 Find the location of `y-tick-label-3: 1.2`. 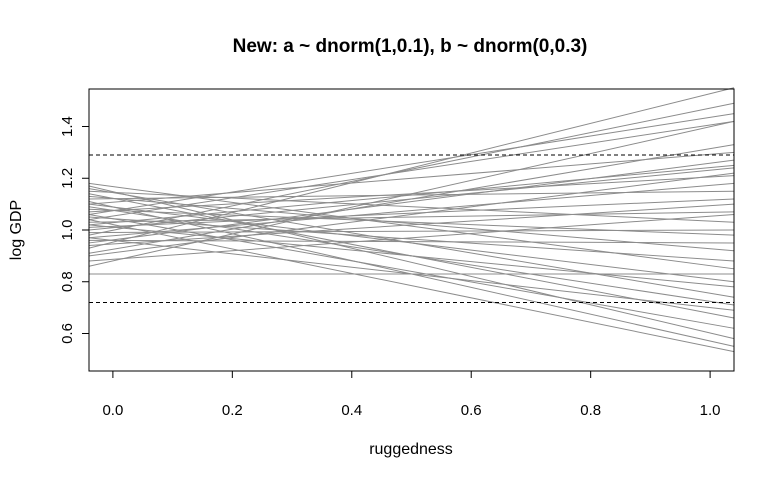

y-tick-label-3: 1.2 is located at coordinates (67, 178).